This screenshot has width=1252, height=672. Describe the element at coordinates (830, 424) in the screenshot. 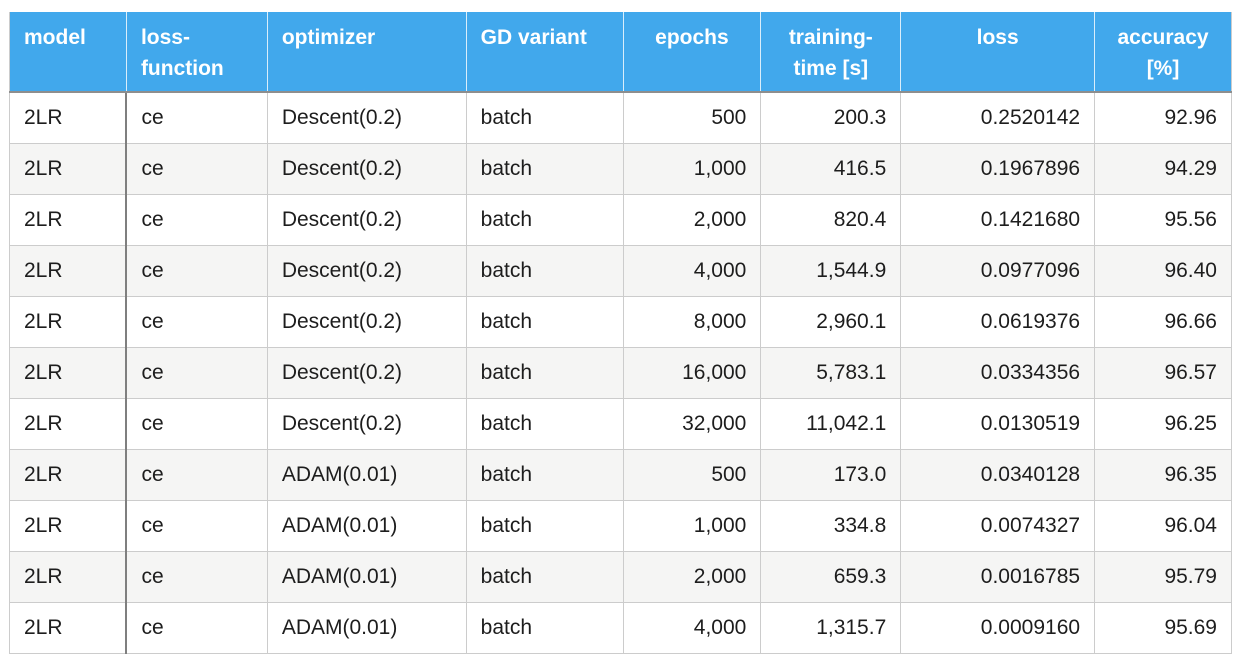

I see `cell-training_time: 11,042.1` at that location.